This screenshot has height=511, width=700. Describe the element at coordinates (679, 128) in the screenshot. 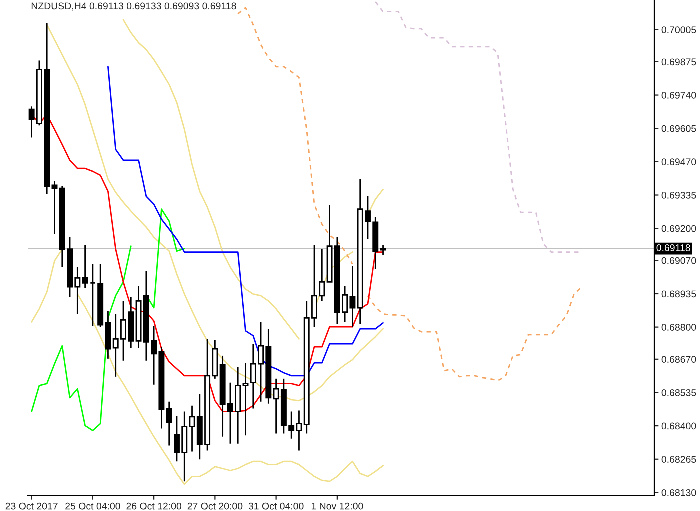

I see `y-tick-label: 0.69605` at that location.